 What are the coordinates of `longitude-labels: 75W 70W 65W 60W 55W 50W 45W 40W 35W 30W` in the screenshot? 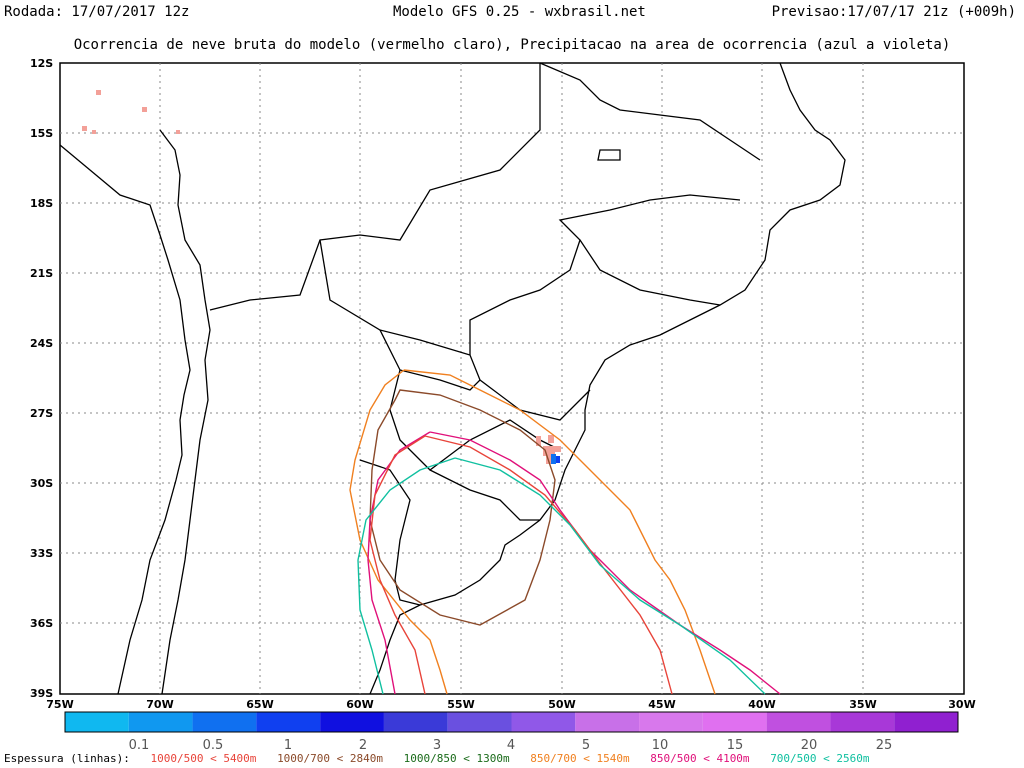 It's located at (510, 704).